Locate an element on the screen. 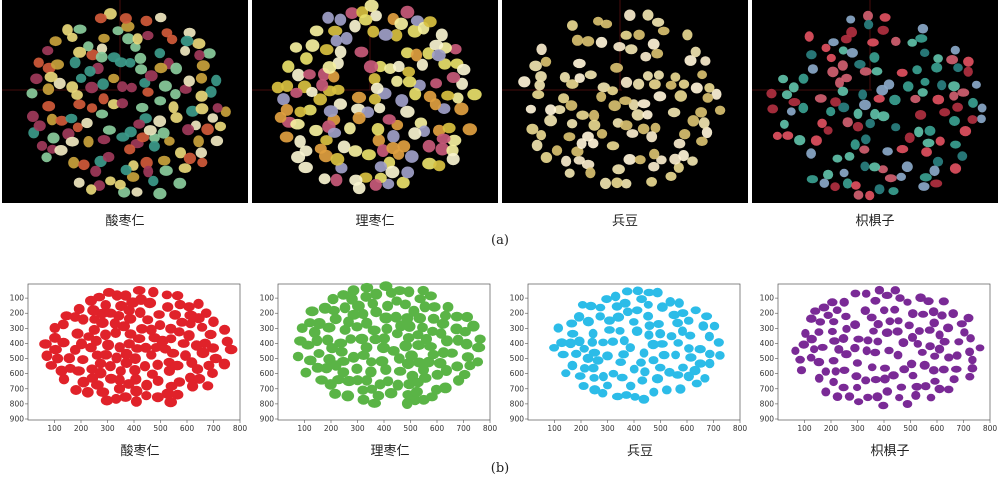  y-tick-label: 400 is located at coordinates (17, 343).